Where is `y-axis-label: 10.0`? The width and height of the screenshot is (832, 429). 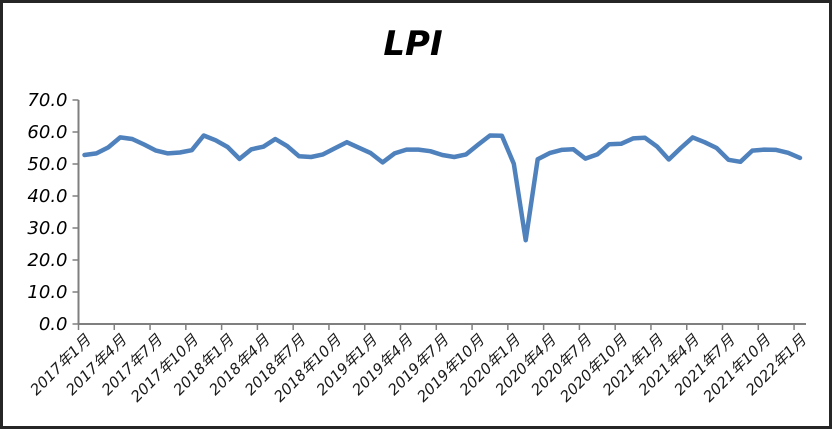 y-axis-label: 10.0 is located at coordinates (47, 292).